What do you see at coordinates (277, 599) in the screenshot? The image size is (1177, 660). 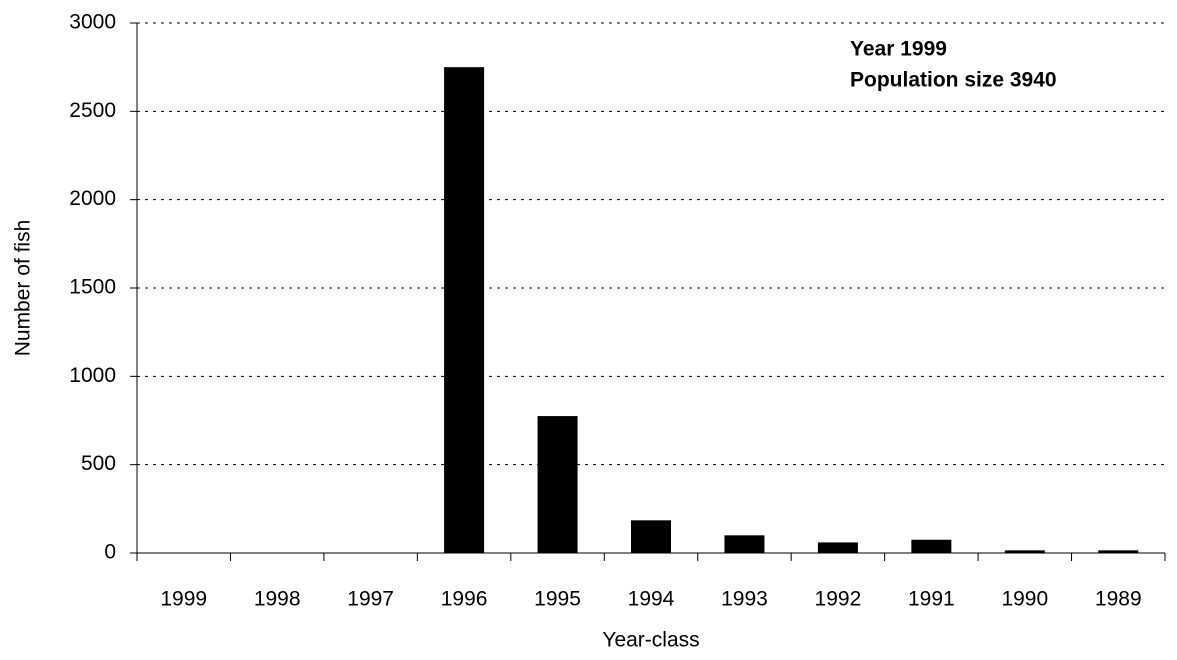 I see `x-tick-label: 1998` at bounding box center [277, 599].